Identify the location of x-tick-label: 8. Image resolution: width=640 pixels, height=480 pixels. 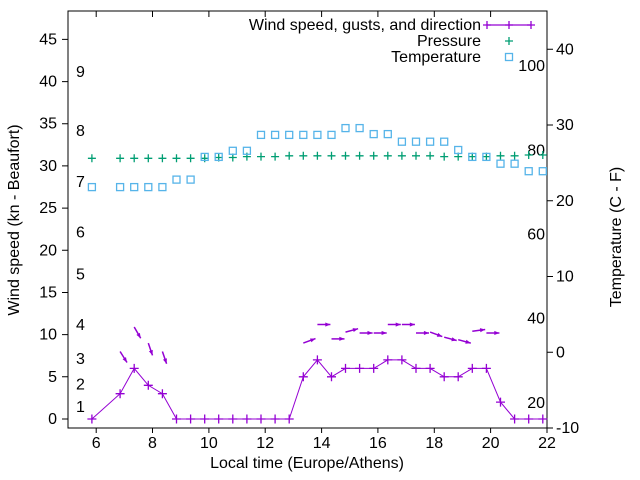
(152, 443).